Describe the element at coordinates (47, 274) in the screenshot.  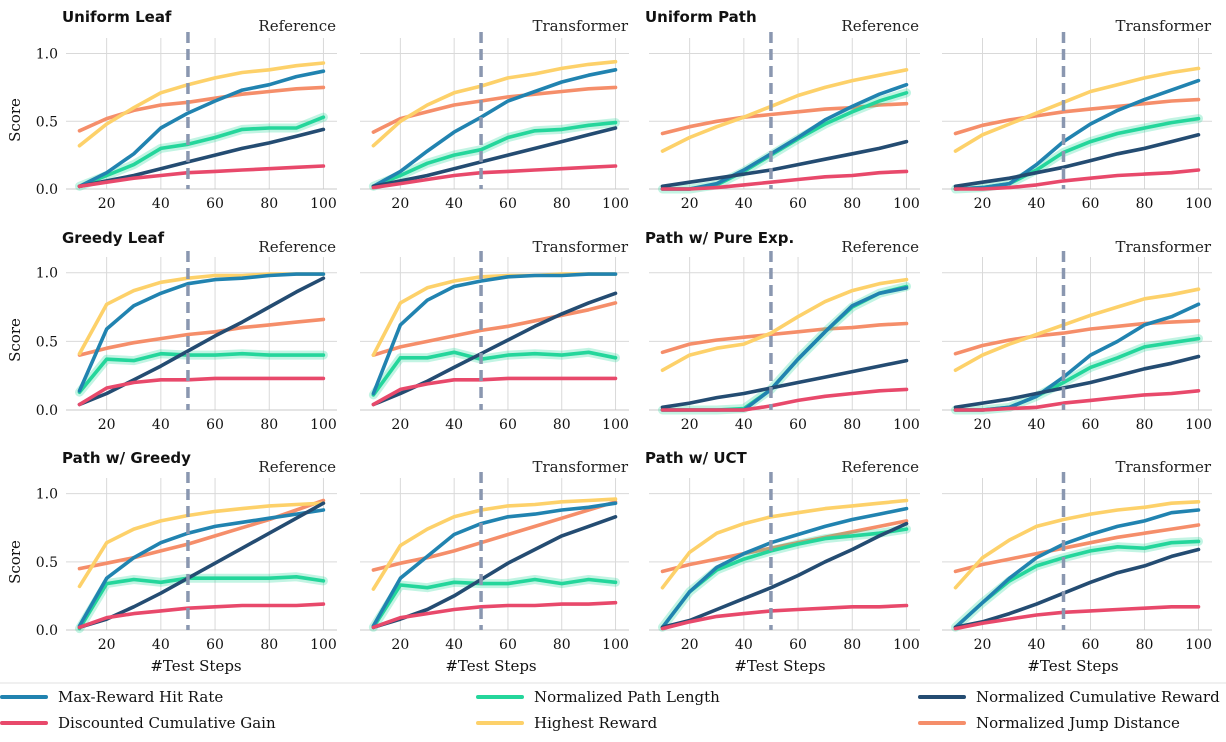
I see `y-tick-label: 1.0` at that location.